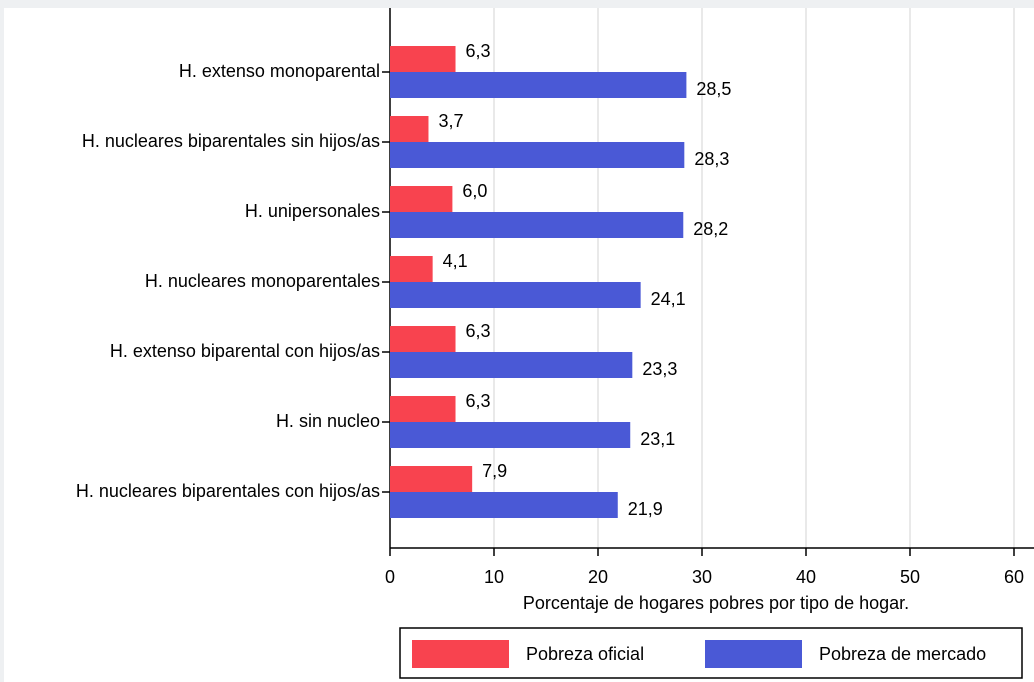  What do you see at coordinates (455, 261) in the screenshot?
I see `value-label: 4,1` at bounding box center [455, 261].